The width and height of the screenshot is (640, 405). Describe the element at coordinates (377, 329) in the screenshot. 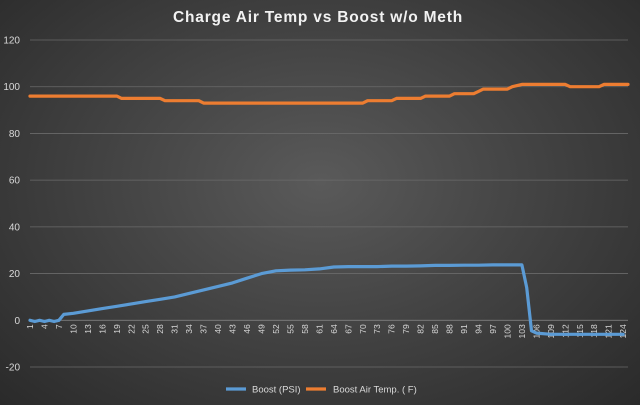

I see `x-tick-label: 73` at that location.